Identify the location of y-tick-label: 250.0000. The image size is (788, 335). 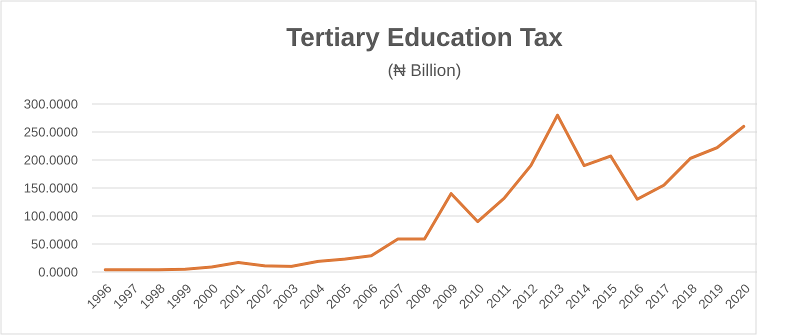
(51, 132).